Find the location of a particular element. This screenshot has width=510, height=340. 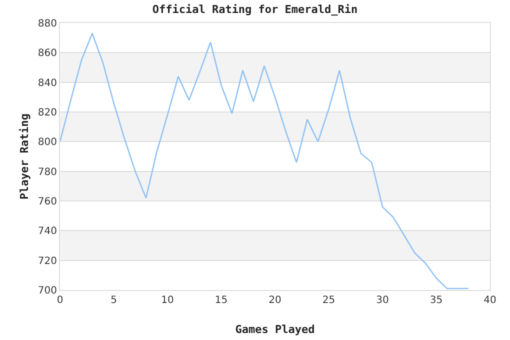

y-tick-label: 740 is located at coordinates (47, 232).